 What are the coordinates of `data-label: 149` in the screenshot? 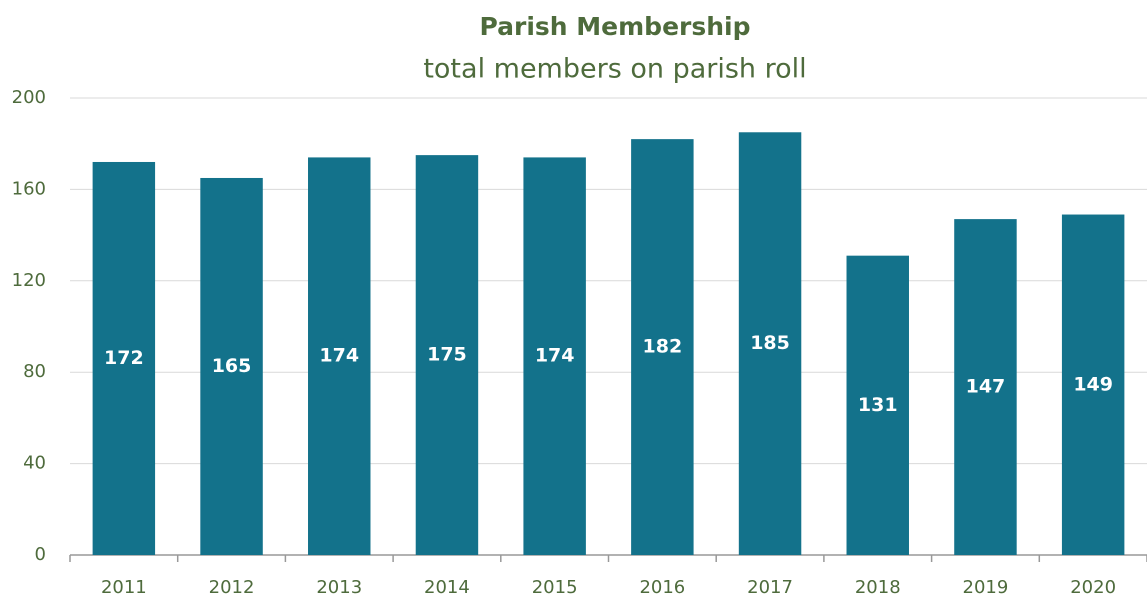 It's located at (1093, 384).